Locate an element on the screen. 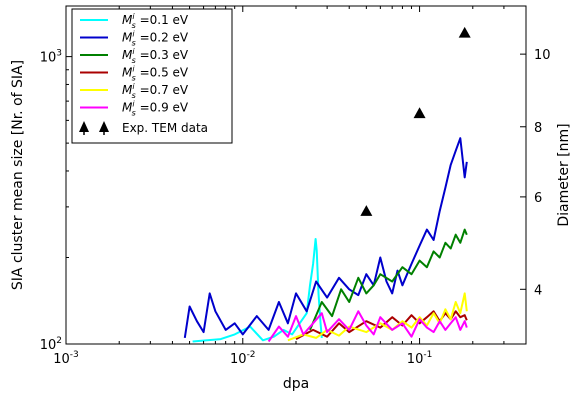 The width and height of the screenshot is (584, 396). y-axis-label: SIA cluster mean size [Nr. of SIA] is located at coordinates (18, 175).